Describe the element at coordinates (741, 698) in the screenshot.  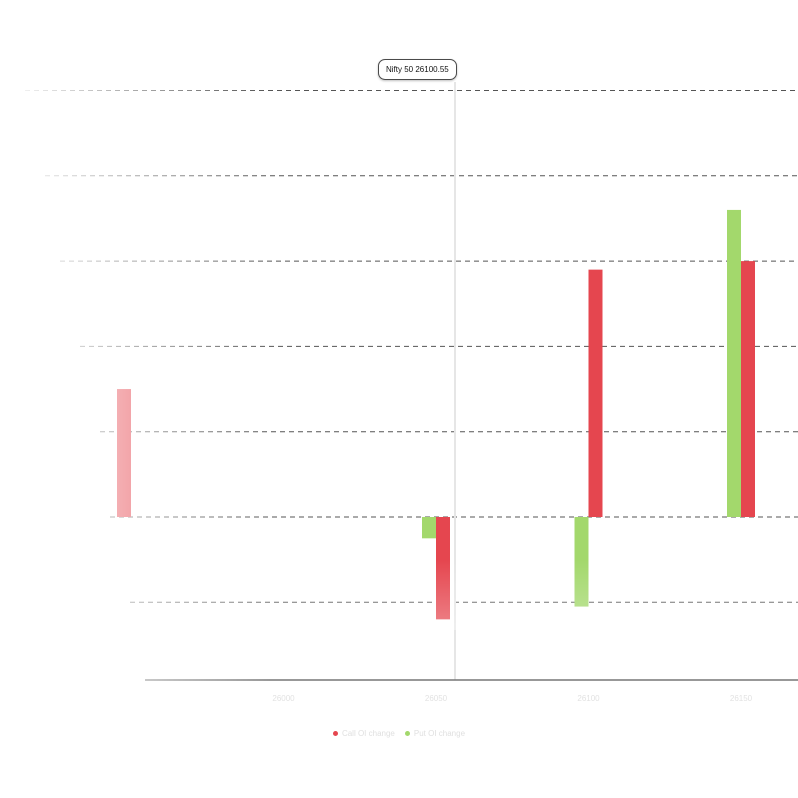
I see `x-tick-label: 26150` at that location.